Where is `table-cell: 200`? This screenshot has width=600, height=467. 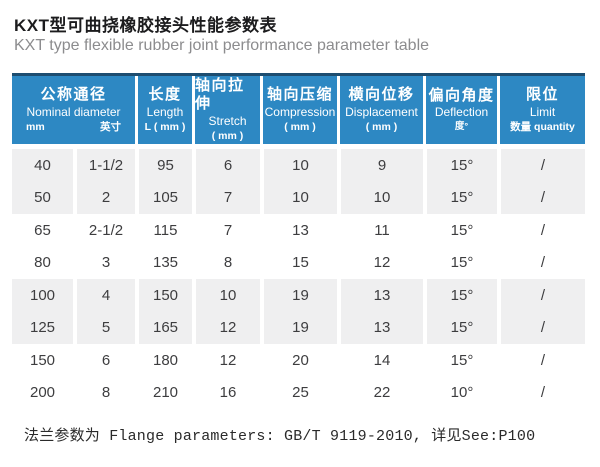 table-cell: 200 is located at coordinates (42, 392).